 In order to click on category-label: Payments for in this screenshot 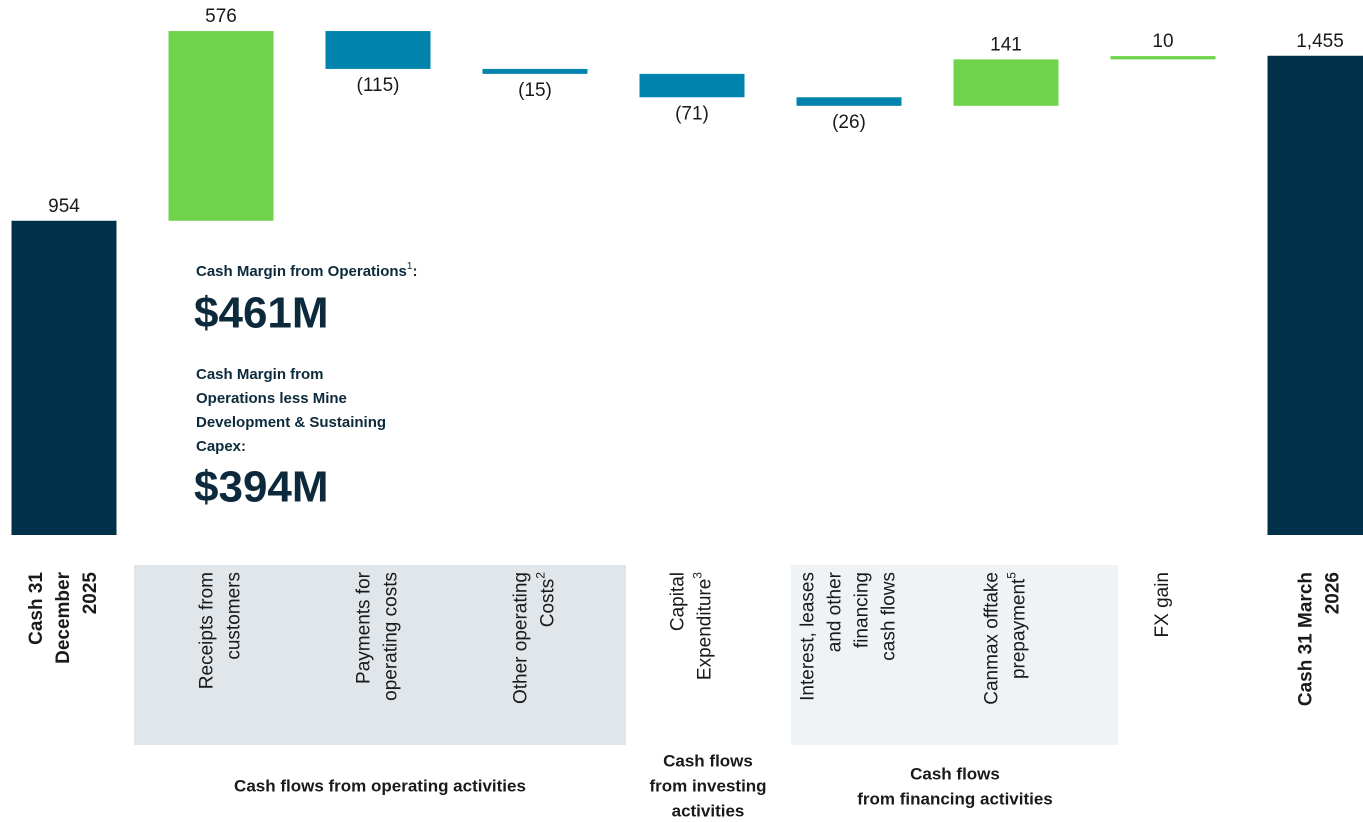, I will do `click(364, 627)`.